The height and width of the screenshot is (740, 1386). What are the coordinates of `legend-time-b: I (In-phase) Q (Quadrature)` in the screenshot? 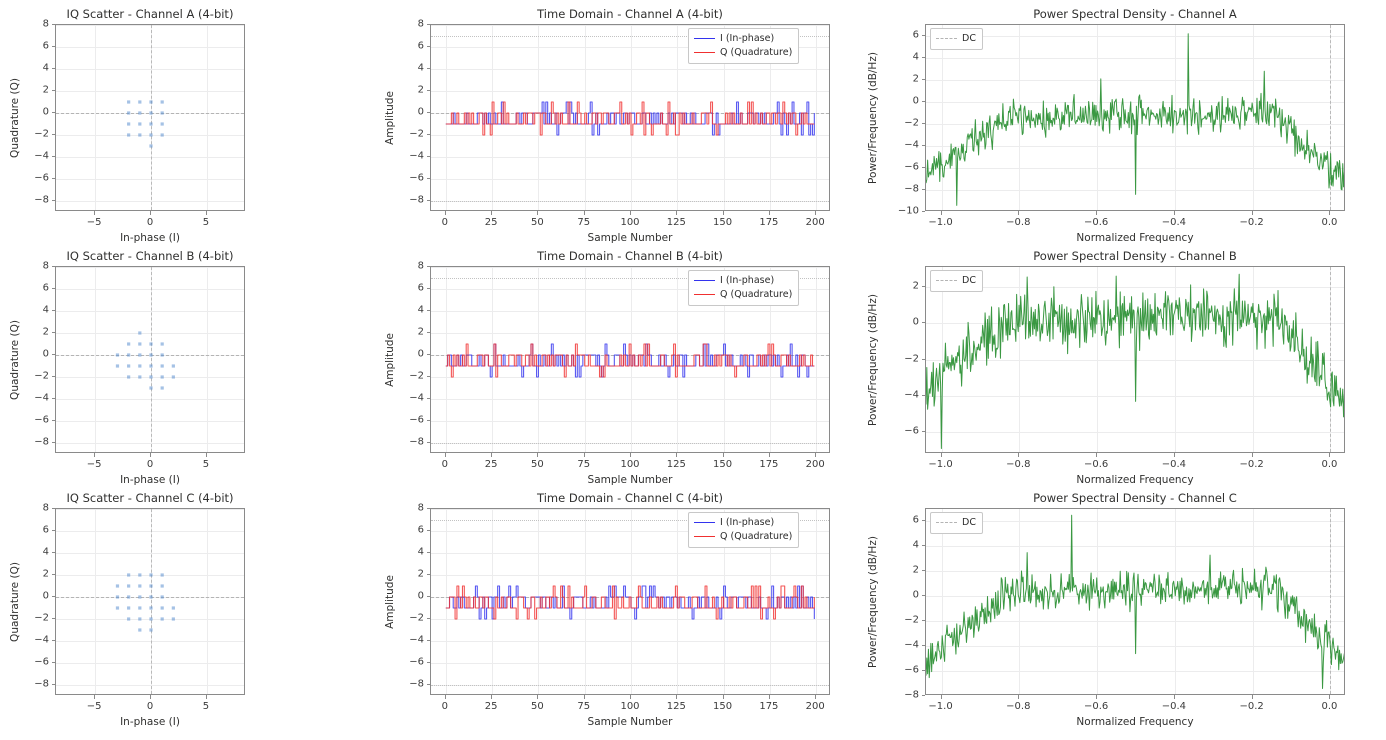 It's located at (744, 288).